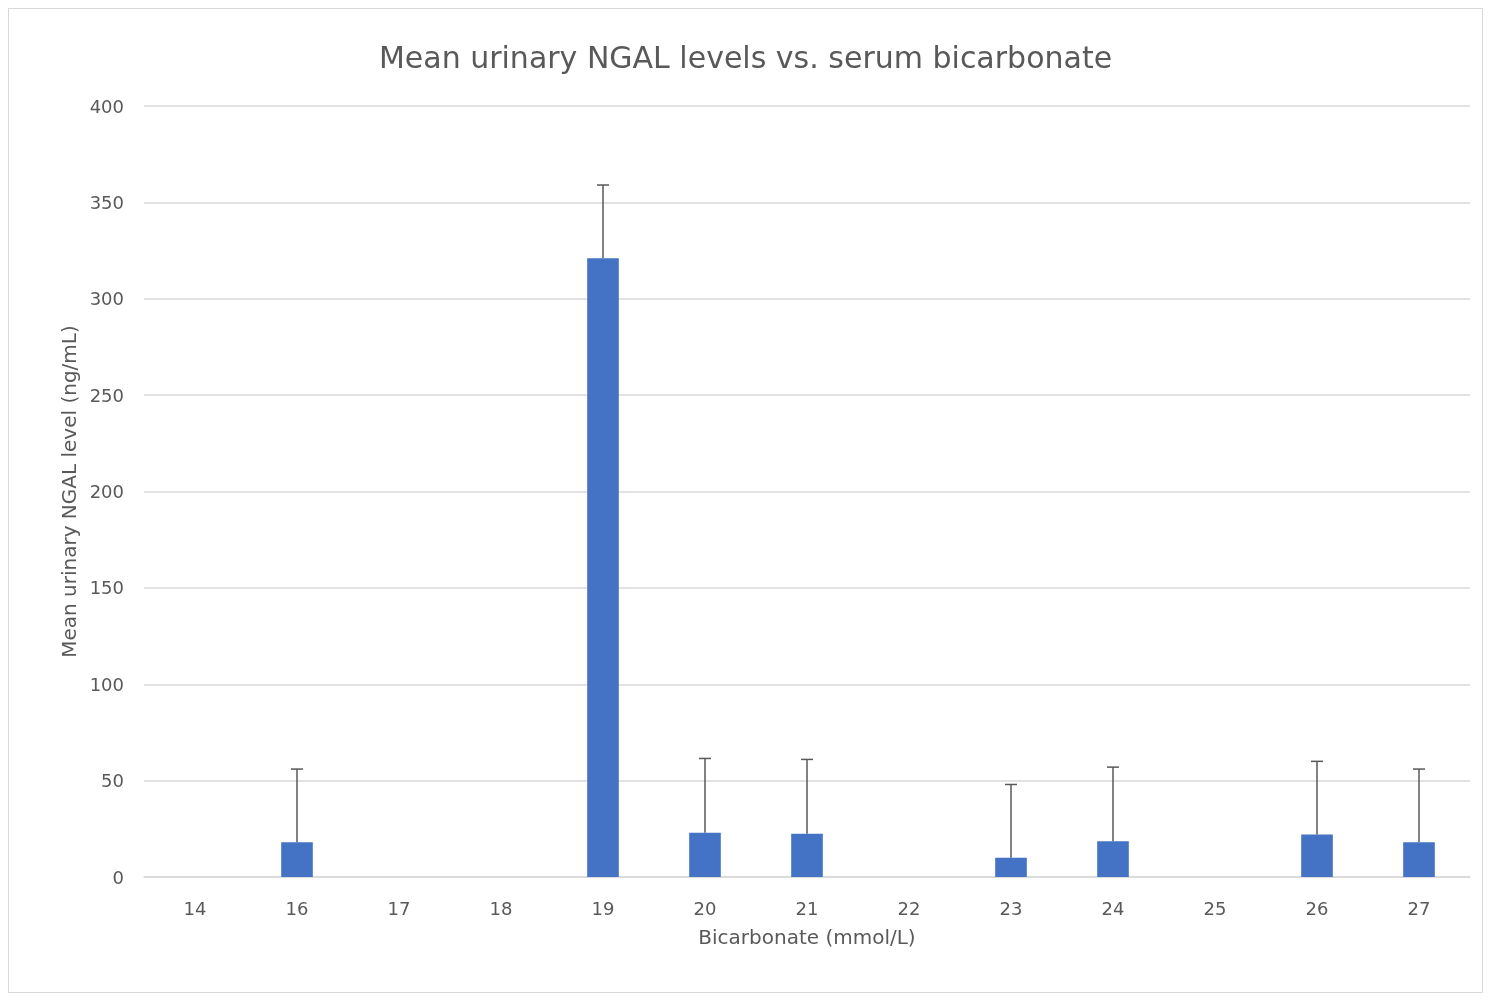  What do you see at coordinates (106, 588) in the screenshot?
I see `y-tick-label: 150` at bounding box center [106, 588].